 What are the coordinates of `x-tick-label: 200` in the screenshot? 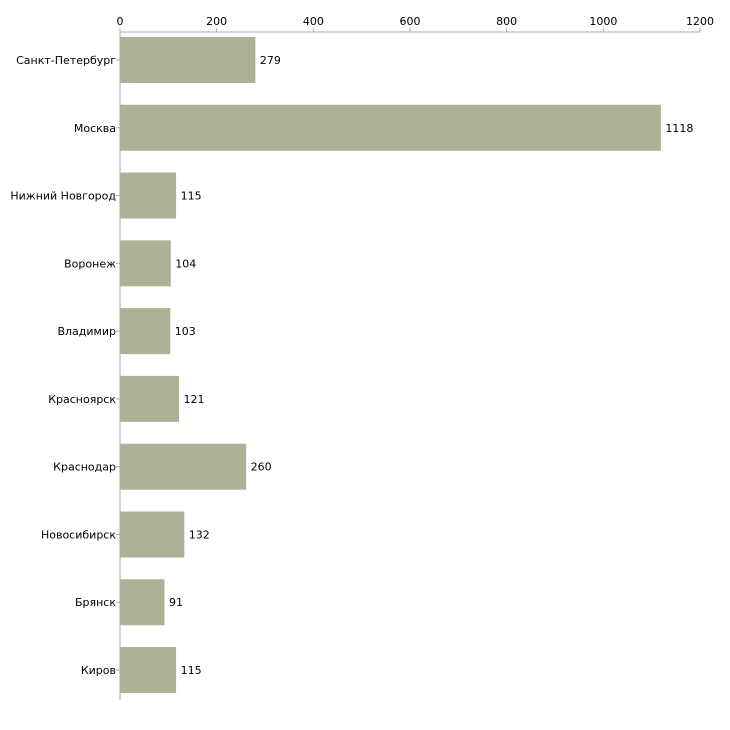 It's located at (216, 21).